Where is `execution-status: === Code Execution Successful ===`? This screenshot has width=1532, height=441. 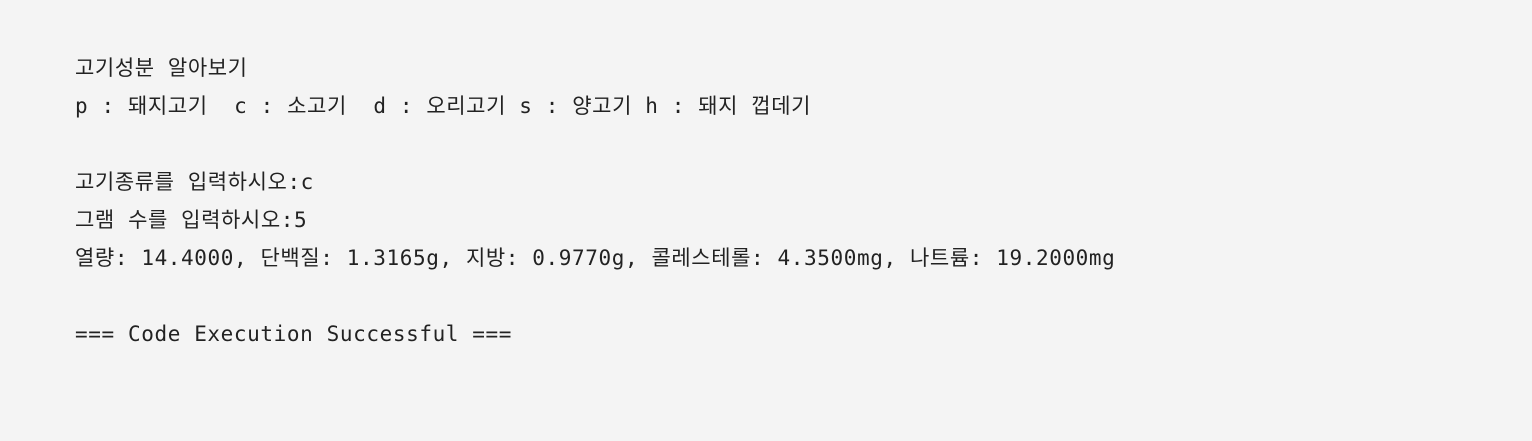 execution-status: === Code Execution Successful === is located at coordinates (294, 334).